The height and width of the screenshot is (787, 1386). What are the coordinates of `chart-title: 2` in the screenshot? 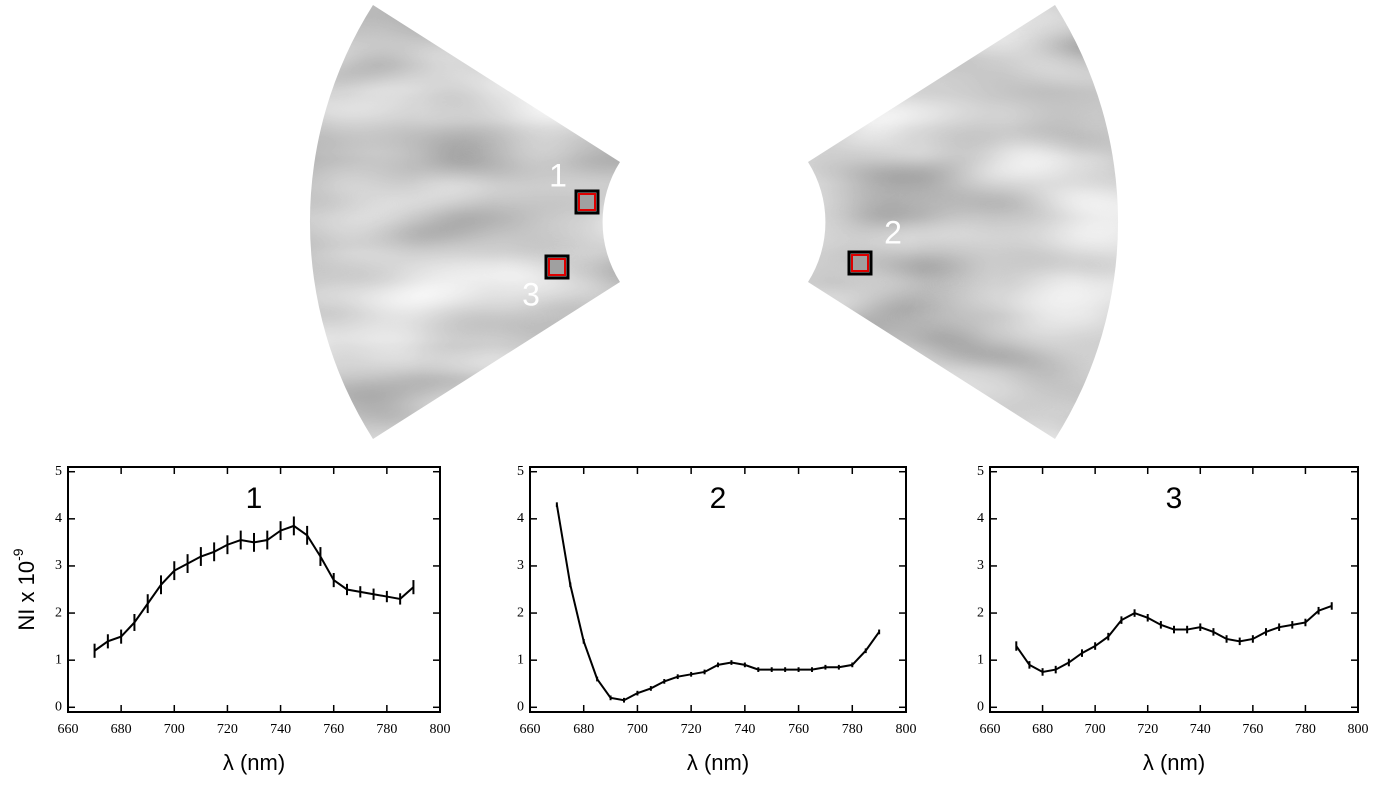 It's located at (718, 498).